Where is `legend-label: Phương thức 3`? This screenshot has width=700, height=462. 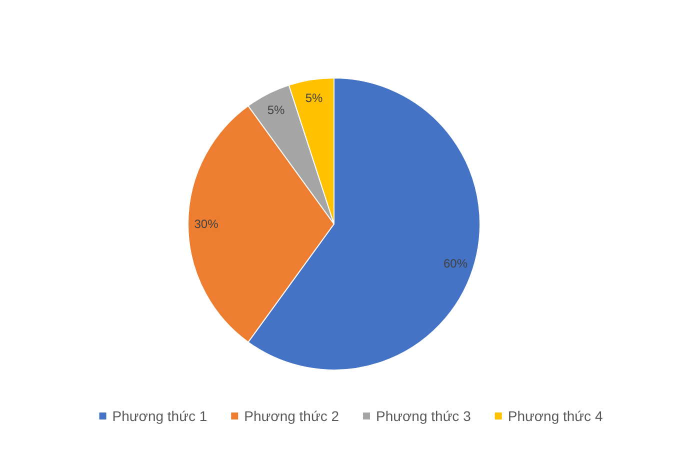
legend-label: Phương thức 3 is located at coordinates (424, 416).